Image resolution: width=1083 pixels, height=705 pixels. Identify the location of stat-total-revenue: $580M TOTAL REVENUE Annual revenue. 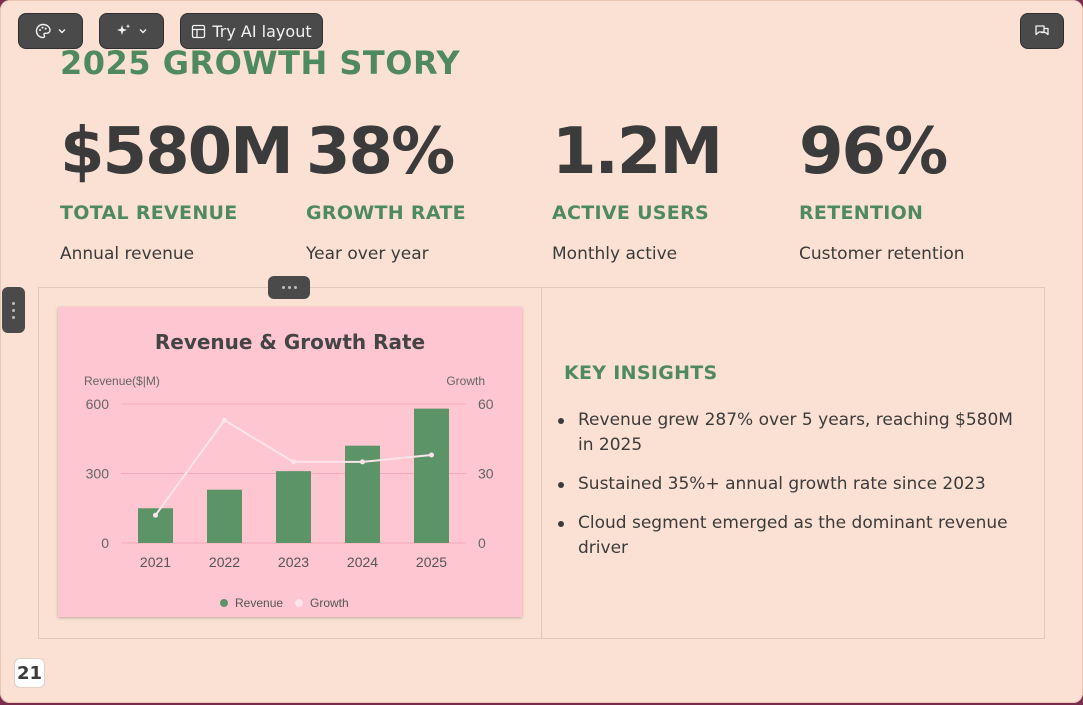
(180, 188).